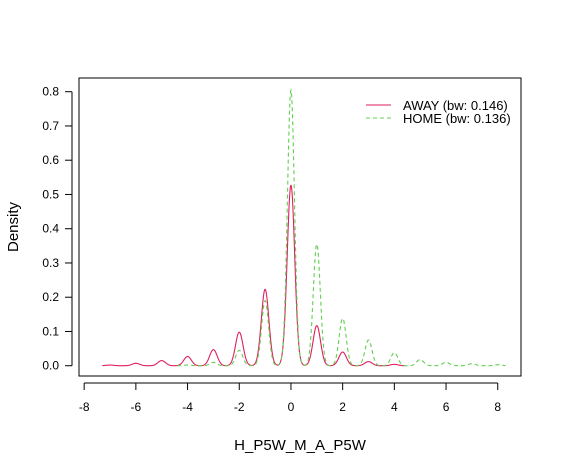  What do you see at coordinates (50, 331) in the screenshot?
I see `y-tick-label: 0.1` at bounding box center [50, 331].